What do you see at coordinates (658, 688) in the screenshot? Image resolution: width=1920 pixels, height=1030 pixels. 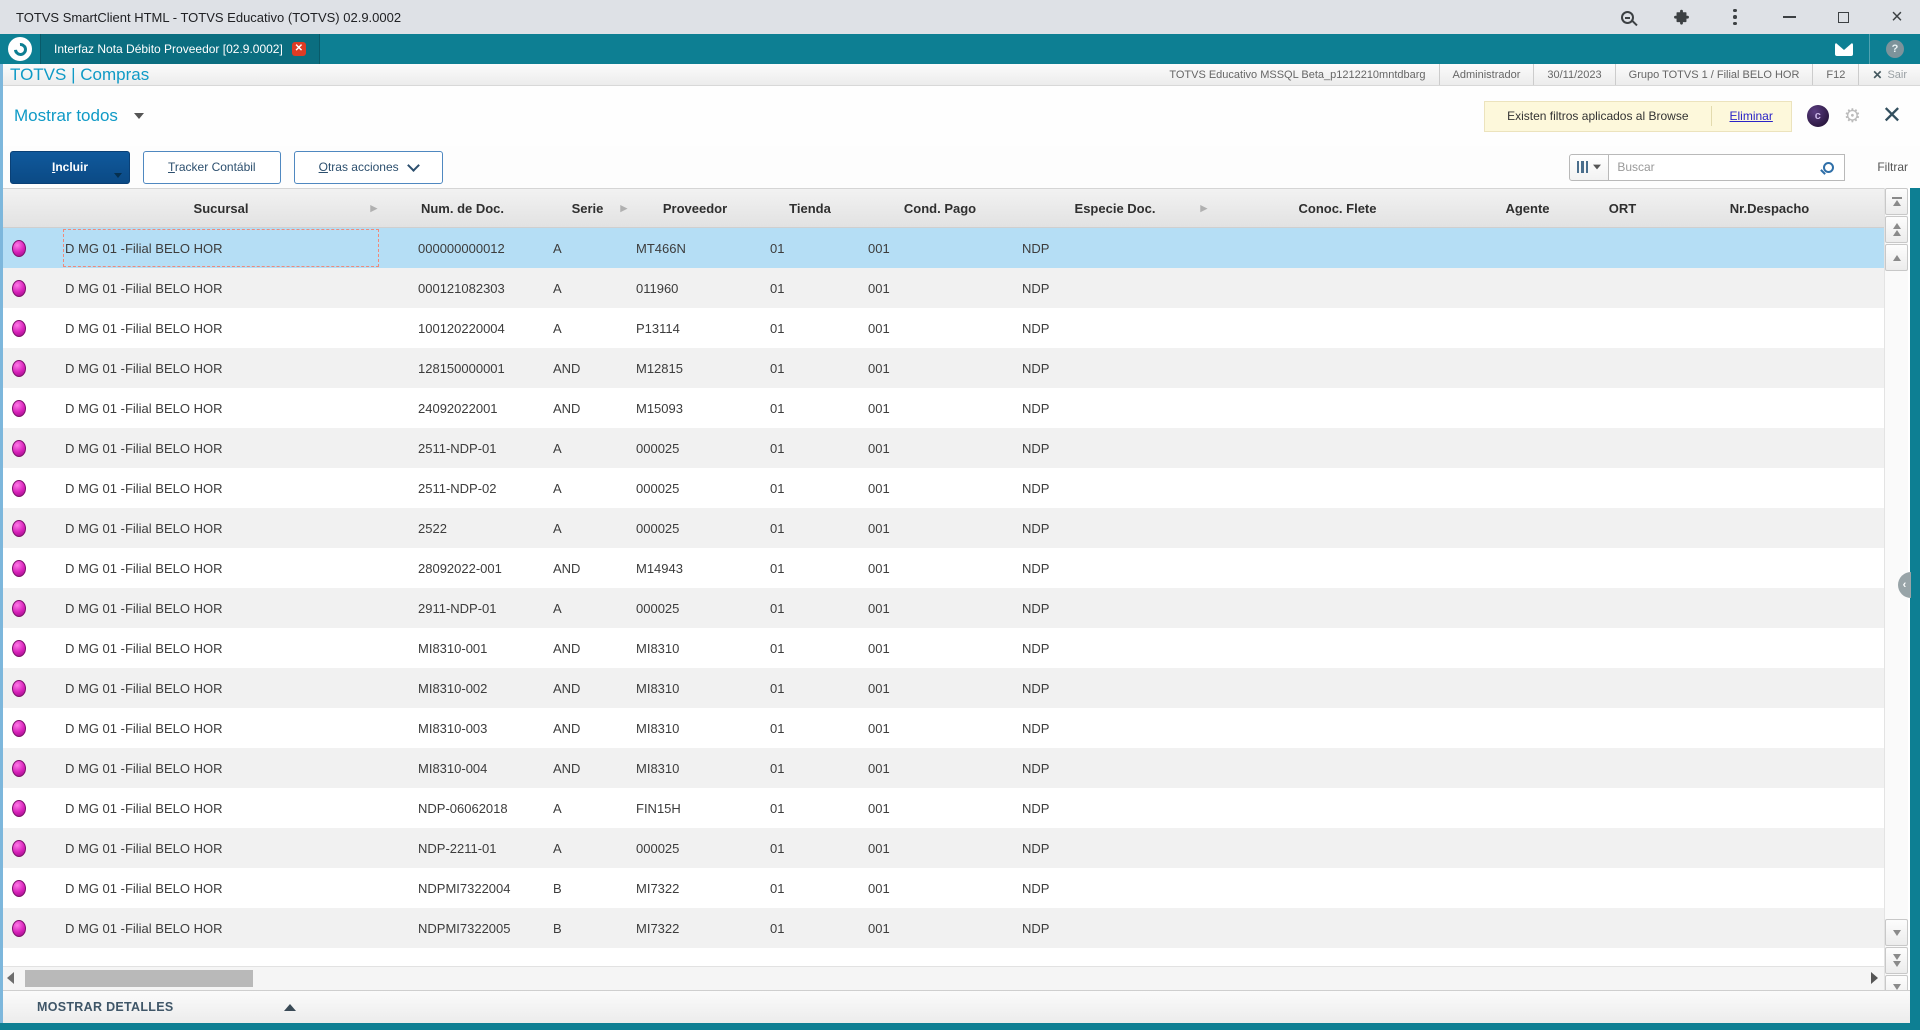 I see `cell-proveedor: MI8310` at bounding box center [658, 688].